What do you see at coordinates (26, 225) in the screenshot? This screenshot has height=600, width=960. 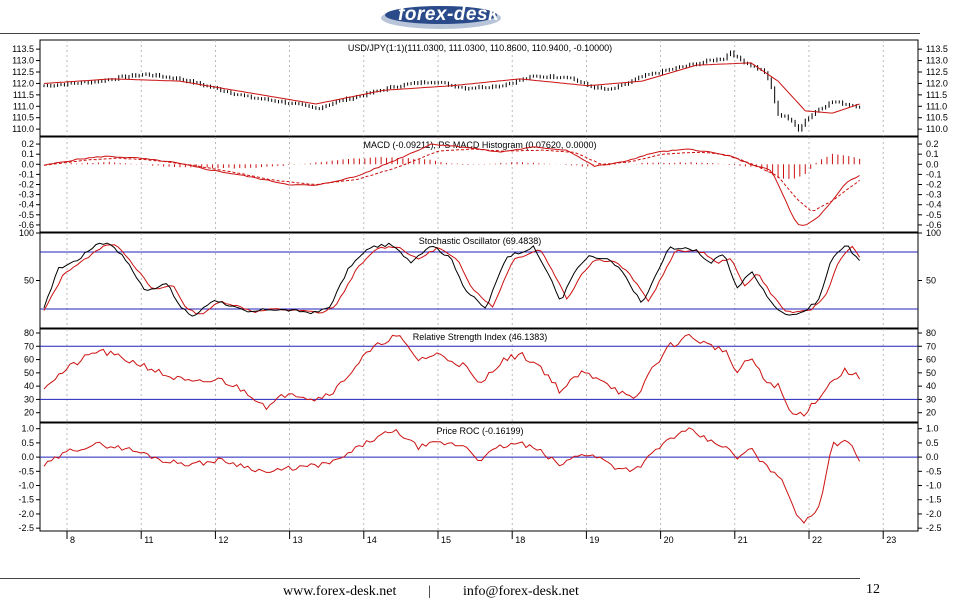 I see `y-tick-label-left: -0.6` at bounding box center [26, 225].